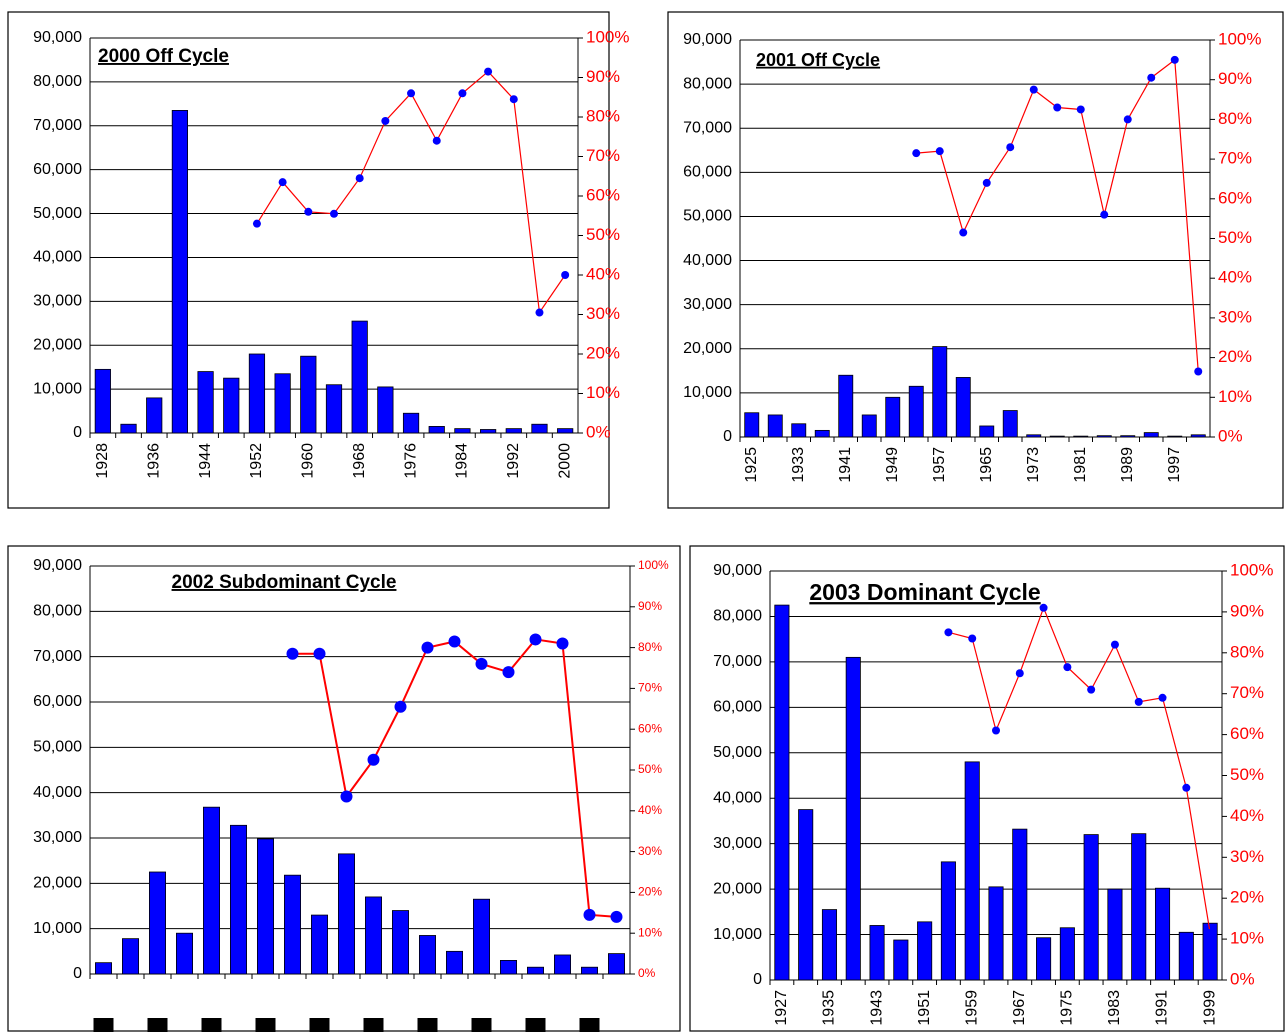 This screenshot has width=1285, height=1032. I want to click on x-tick-label: 1949, so click(892, 465).